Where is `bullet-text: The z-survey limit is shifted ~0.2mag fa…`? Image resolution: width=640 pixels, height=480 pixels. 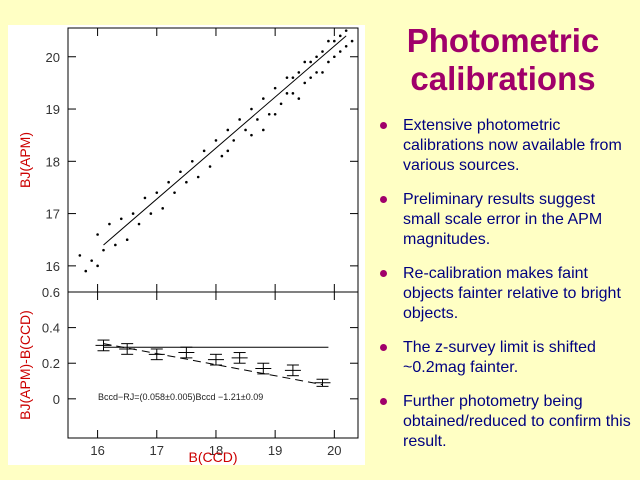 bullet-text: The z-survey limit is shifted ~0.2mag fa… is located at coordinates (499, 357).